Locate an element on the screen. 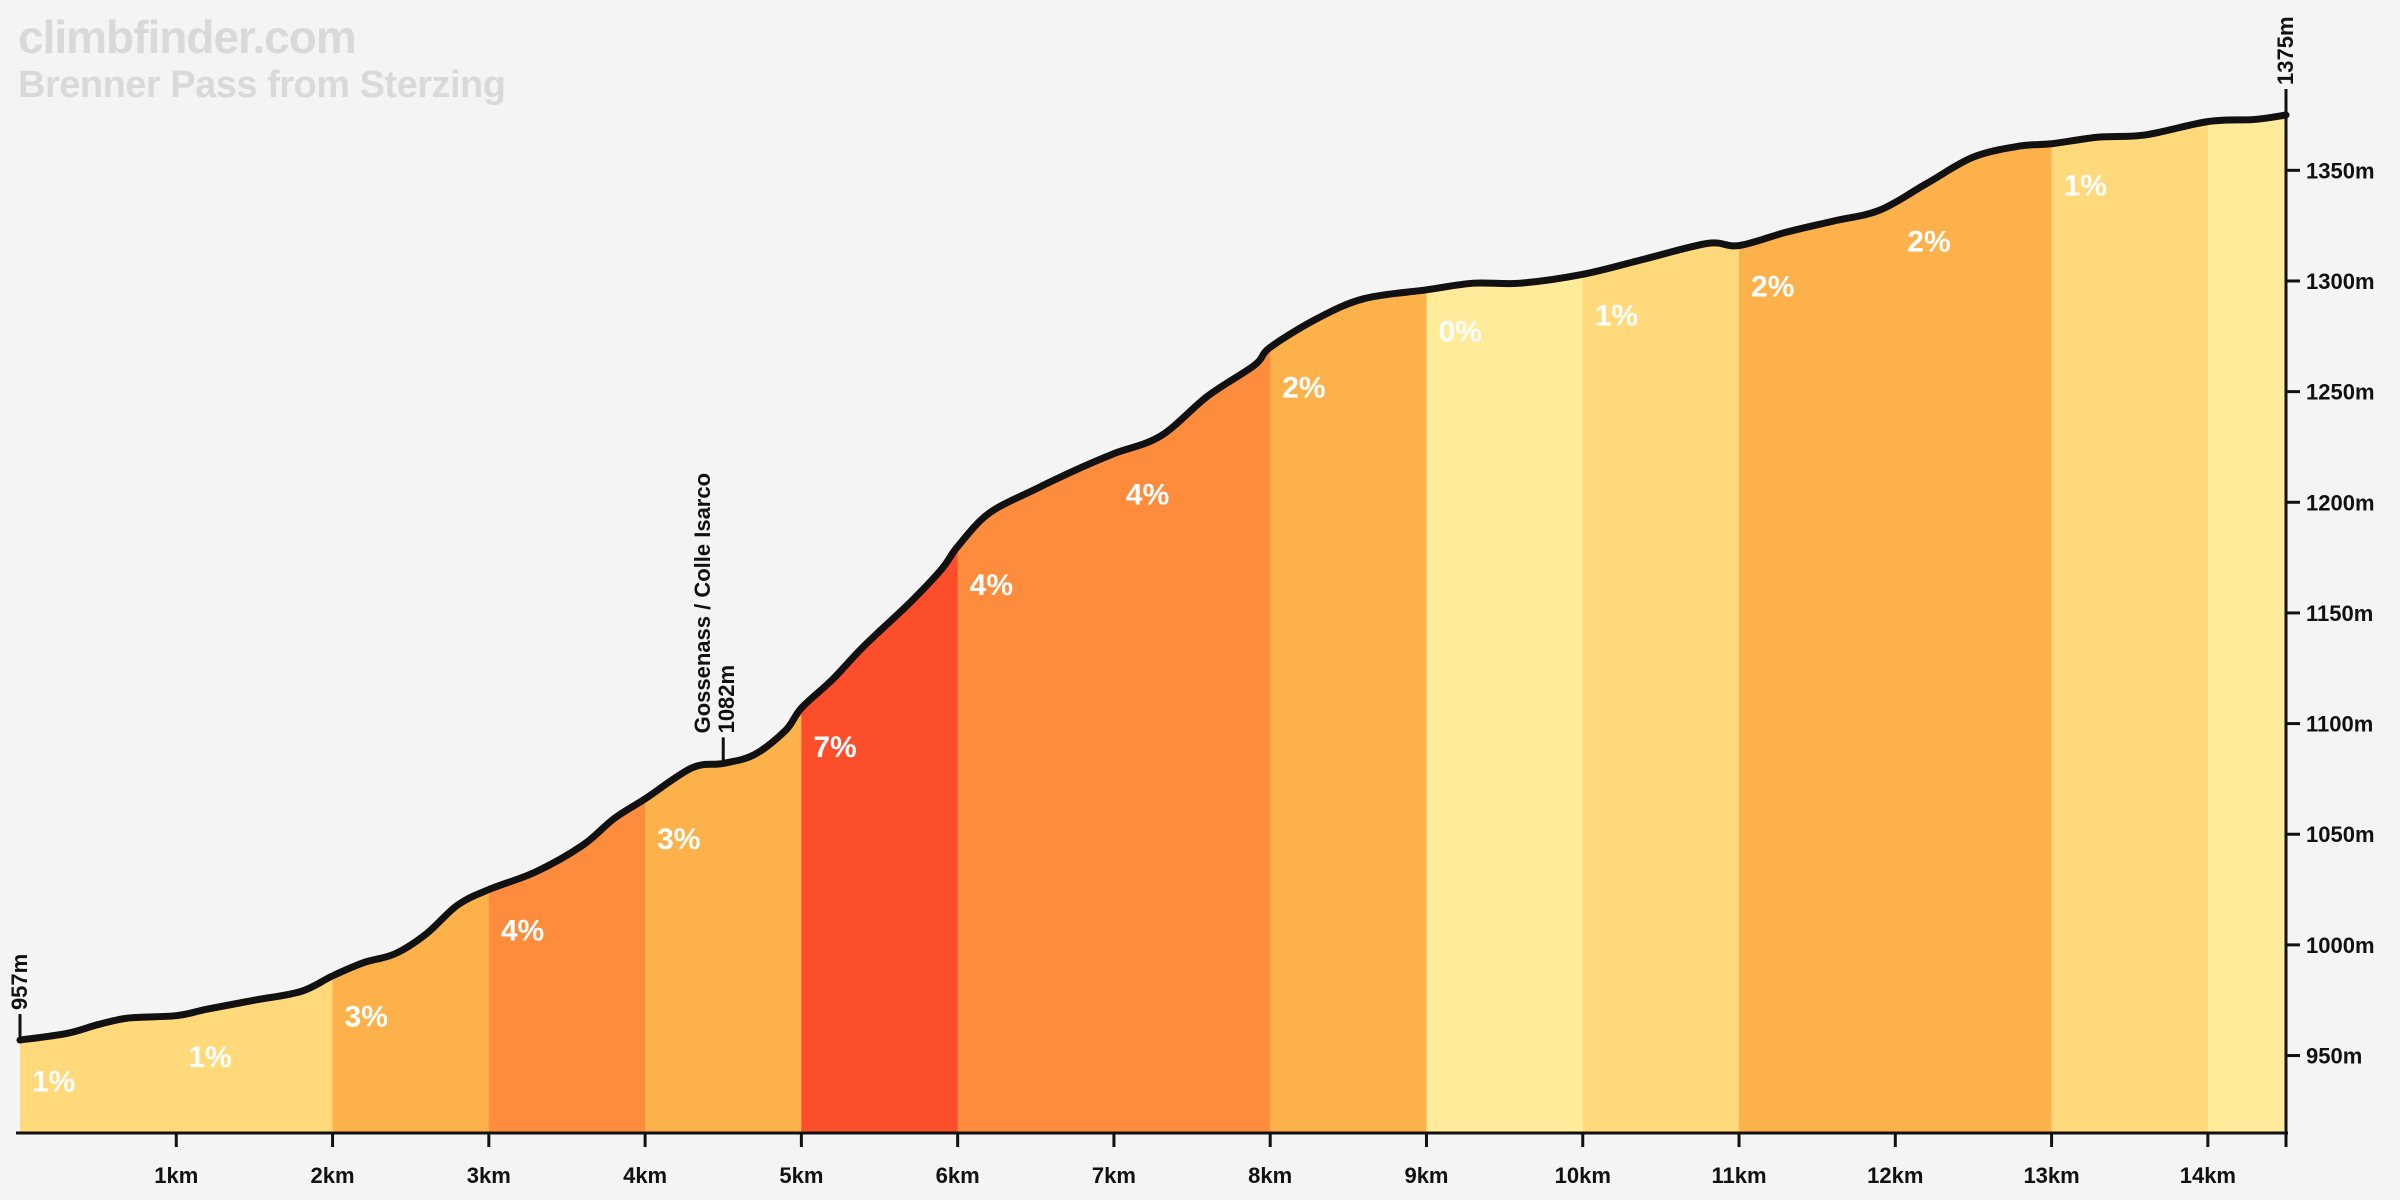 The width and height of the screenshot is (2400, 1200). x-tick-label: 8km is located at coordinates (1270, 1175).